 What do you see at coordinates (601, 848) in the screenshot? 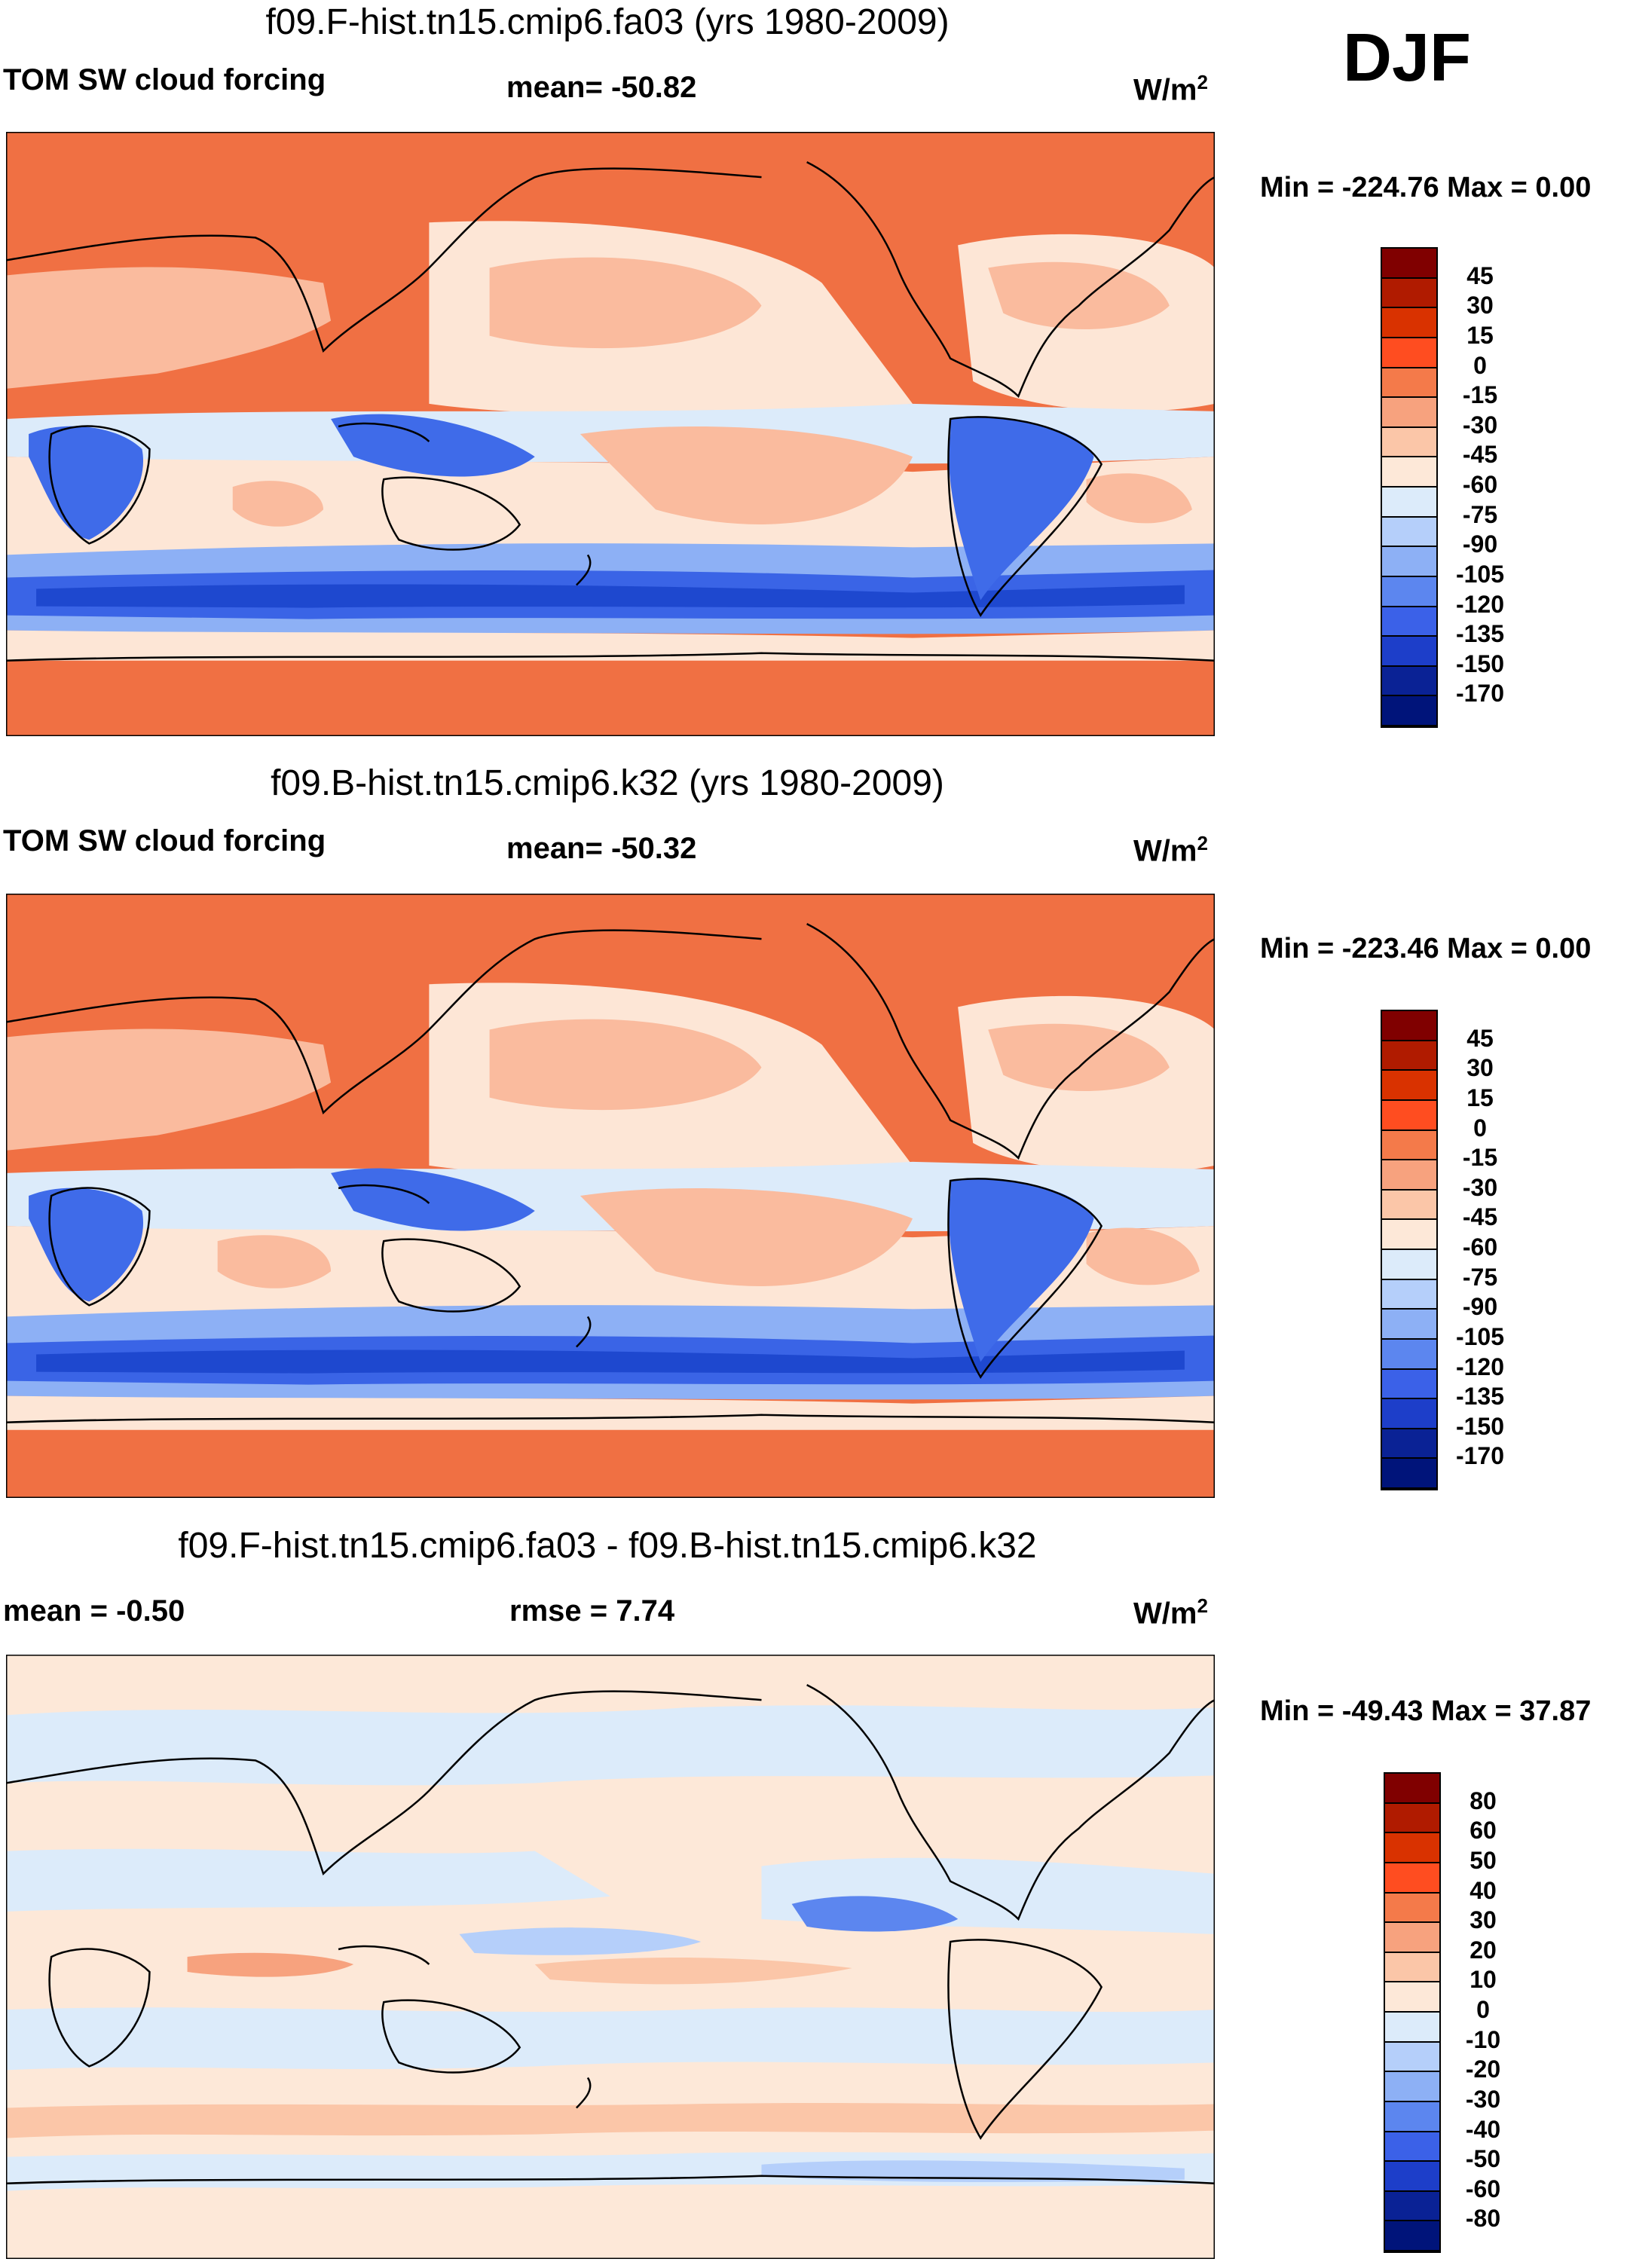
I see `panel-2-mean-label: mean= -50.32` at bounding box center [601, 848].